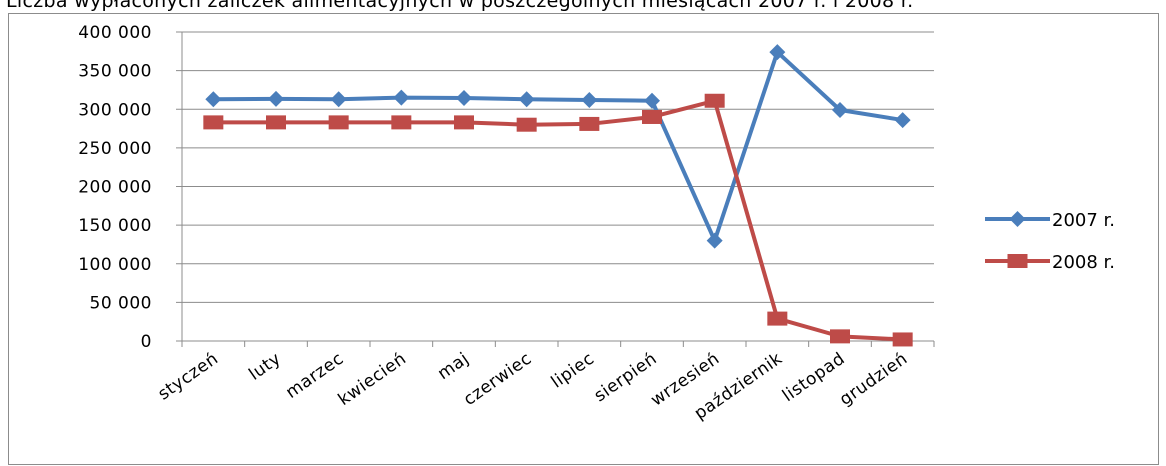 The height and width of the screenshot is (466, 1166). I want to click on legend-marker-diamond, so click(1017, 219).